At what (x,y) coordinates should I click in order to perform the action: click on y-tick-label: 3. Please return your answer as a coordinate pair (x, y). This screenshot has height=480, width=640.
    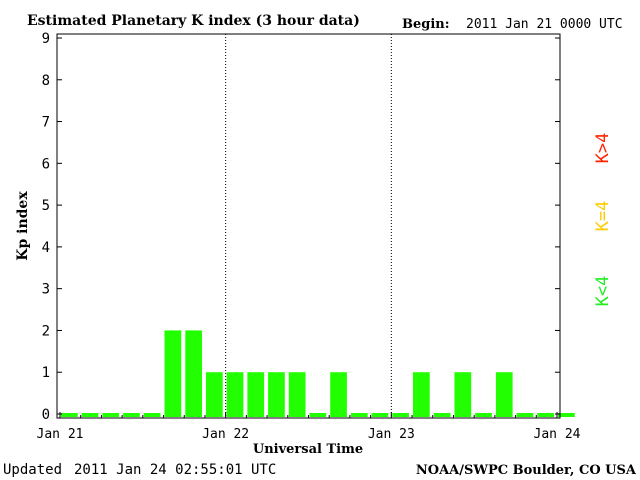
    Looking at the image, I should click on (46, 290).